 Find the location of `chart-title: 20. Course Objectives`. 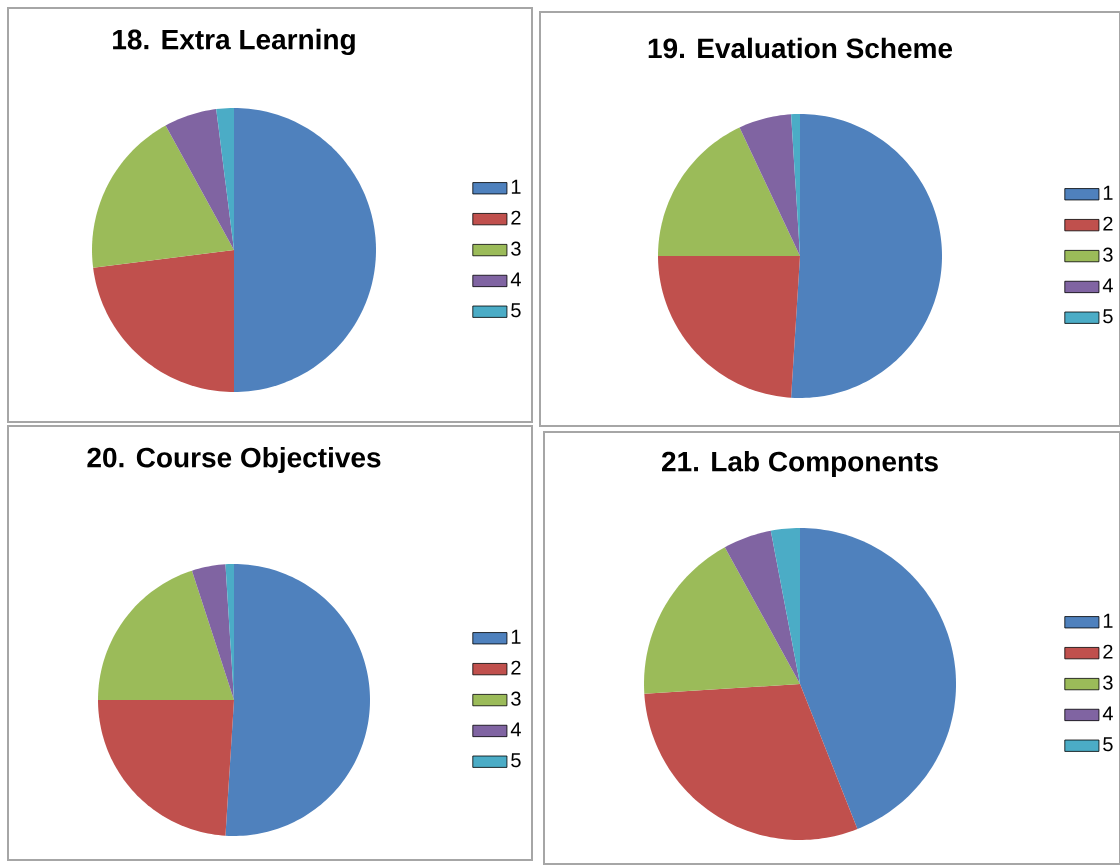

chart-title: 20. Course Objectives is located at coordinates (234, 460).